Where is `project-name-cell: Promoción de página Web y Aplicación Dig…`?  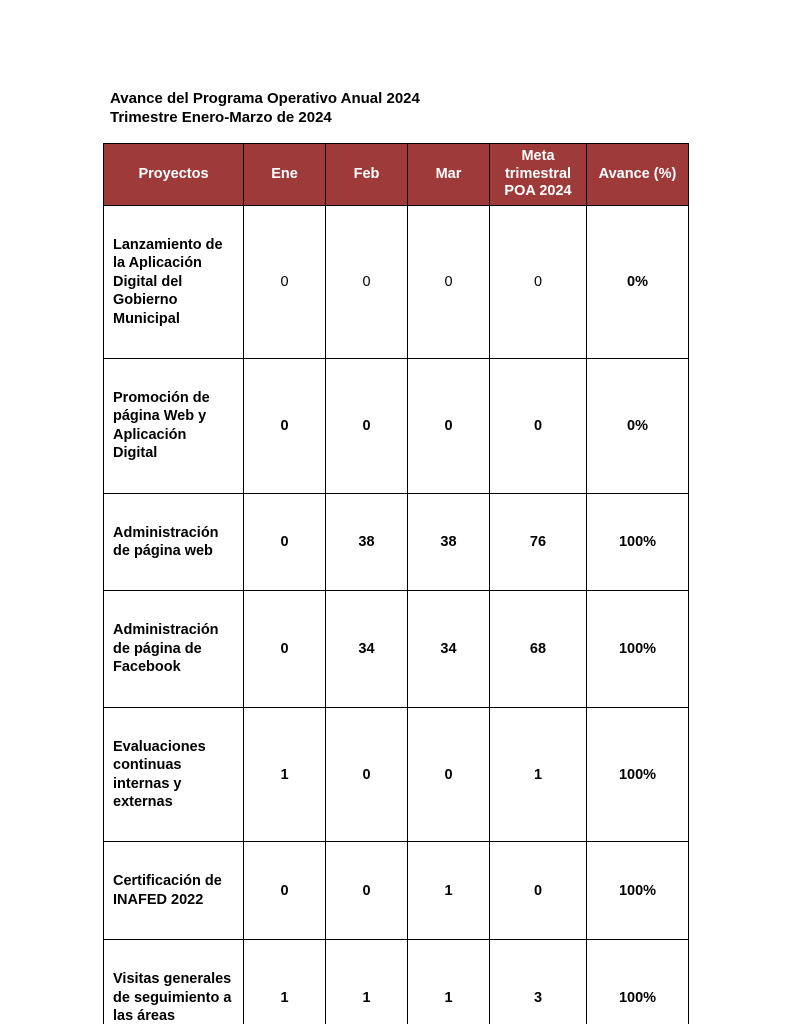
project-name-cell: Promoción de página Web y Aplicación Dig… is located at coordinates (173, 426).